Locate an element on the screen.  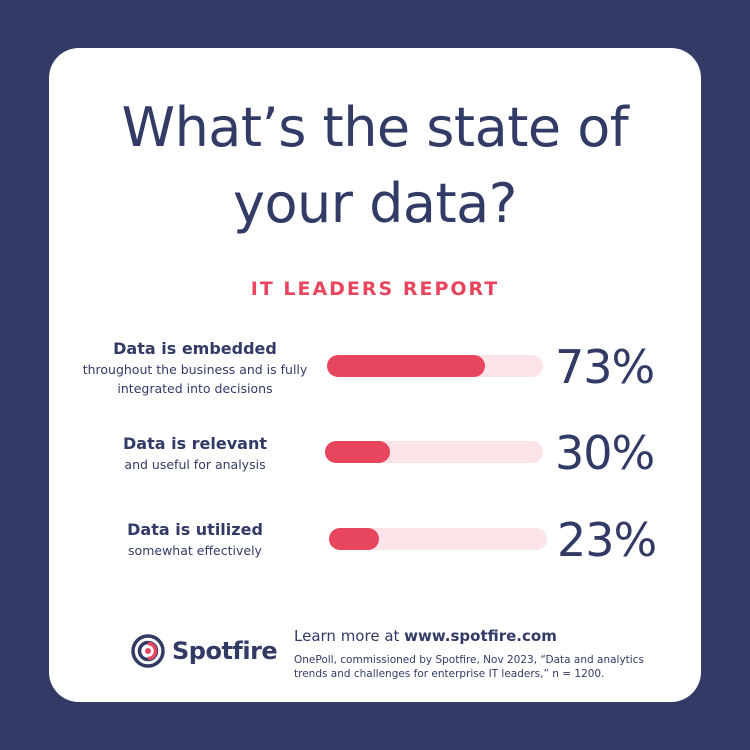
bar-relevant is located at coordinates (358, 452).